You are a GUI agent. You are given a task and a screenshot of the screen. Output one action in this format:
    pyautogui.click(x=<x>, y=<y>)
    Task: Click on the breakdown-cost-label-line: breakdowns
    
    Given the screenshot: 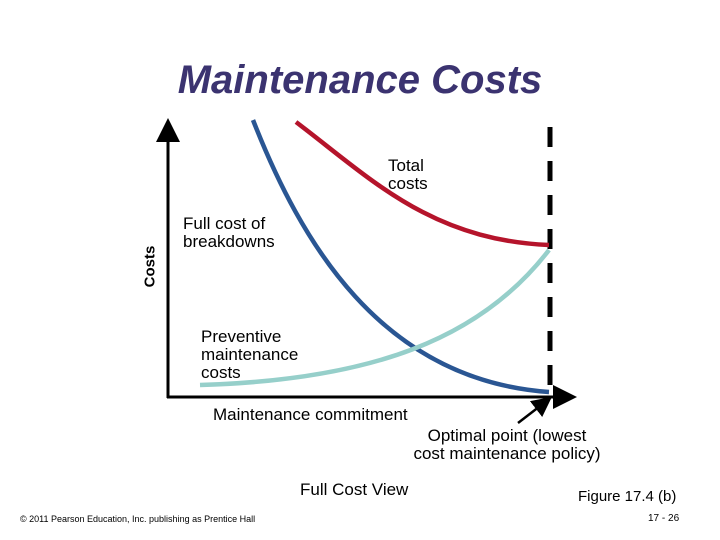 What is the action you would take?
    pyautogui.click(x=229, y=241)
    